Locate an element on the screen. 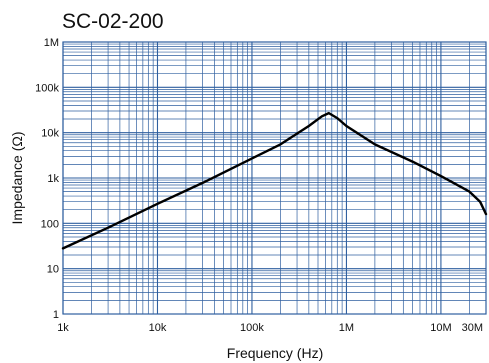  y-tick-label: 1k is located at coordinates (53, 179).